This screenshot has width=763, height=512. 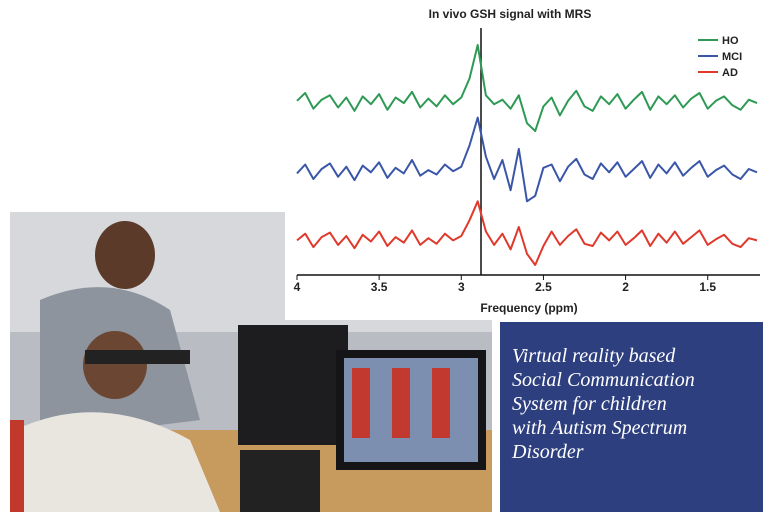 What do you see at coordinates (543, 287) in the screenshot?
I see `x-tick-label: 2.5` at bounding box center [543, 287].